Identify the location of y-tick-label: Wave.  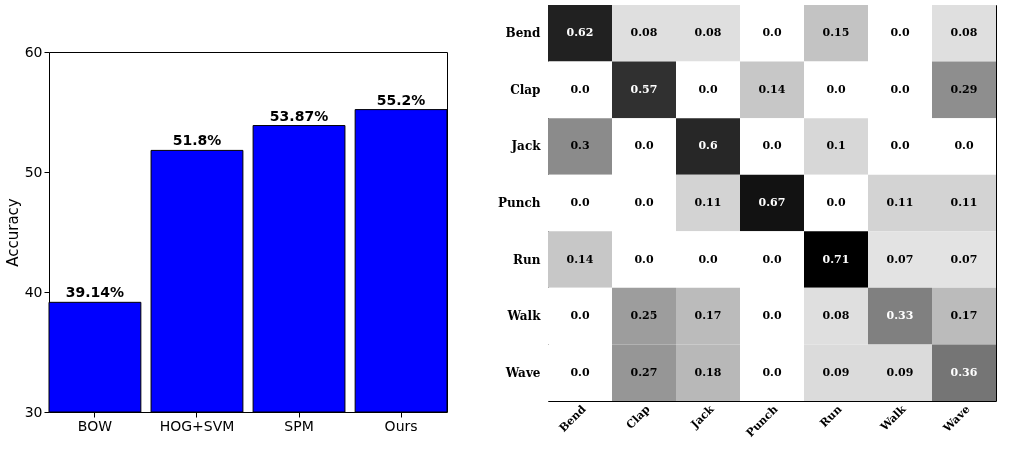
(522, 372).